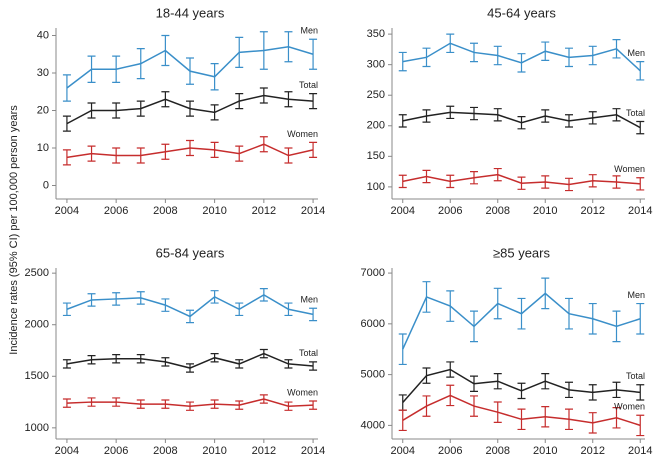  What do you see at coordinates (67, 451) in the screenshot?
I see `x-tick-label: 2004` at bounding box center [67, 451].